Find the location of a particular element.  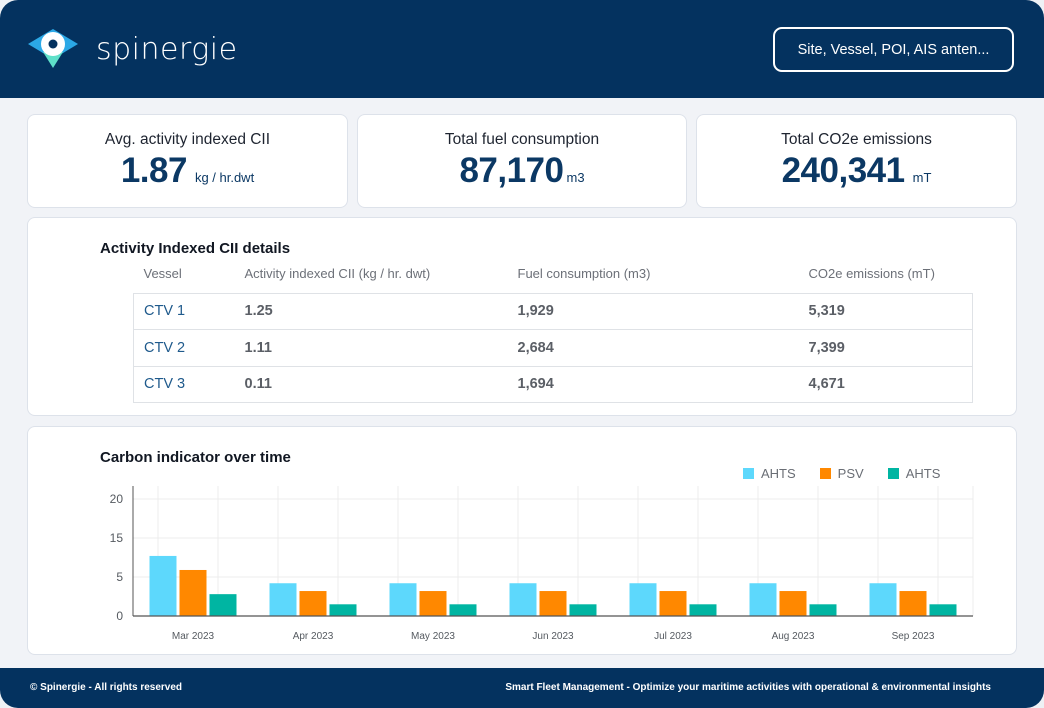

y-tick-label: 0 is located at coordinates (119, 616).